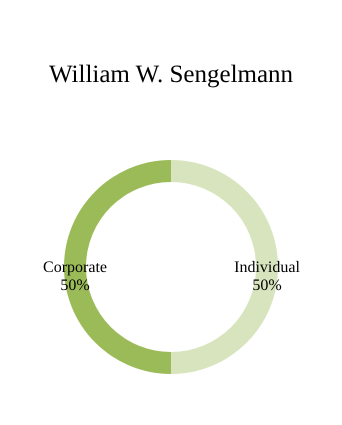 This screenshot has height=425, width=342. Describe the element at coordinates (267, 285) in the screenshot. I see `data-label: 50%` at that location.